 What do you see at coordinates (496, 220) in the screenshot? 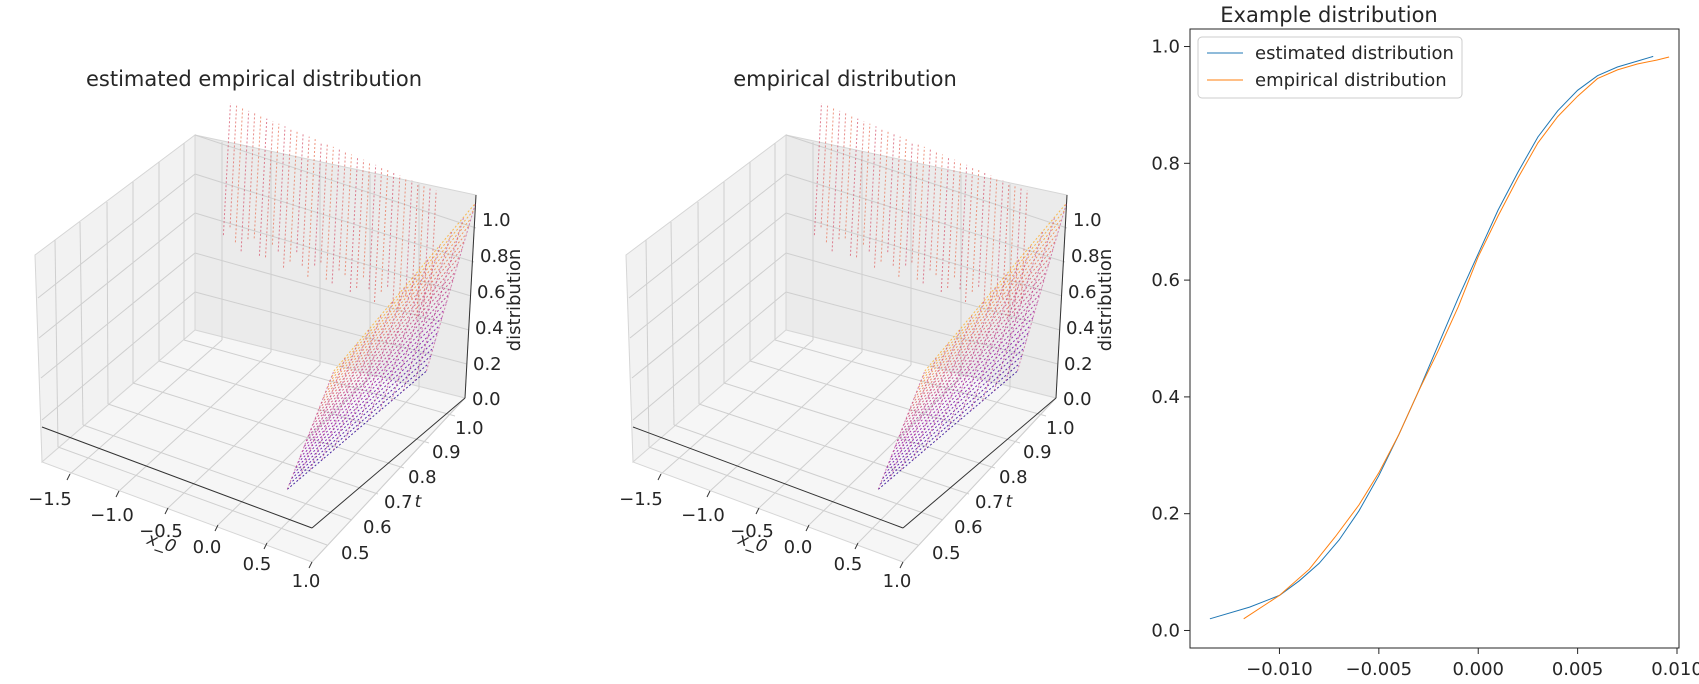
I see `z-tick-label: 1.0` at bounding box center [496, 220].